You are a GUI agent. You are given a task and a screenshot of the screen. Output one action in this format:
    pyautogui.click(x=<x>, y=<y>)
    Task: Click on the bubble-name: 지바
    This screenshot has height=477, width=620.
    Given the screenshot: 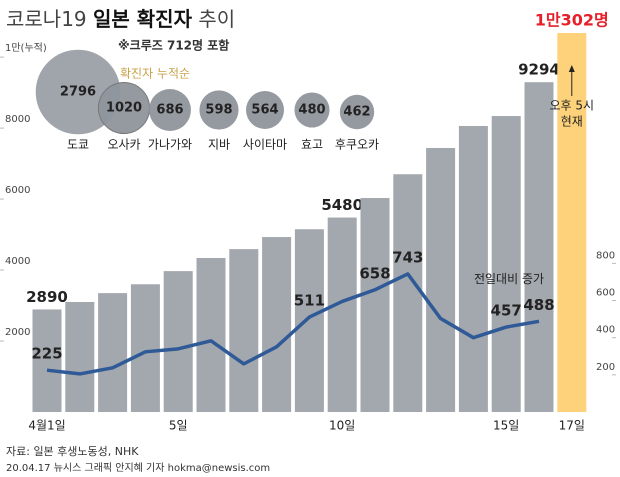 What is the action you would take?
    pyautogui.click(x=219, y=145)
    